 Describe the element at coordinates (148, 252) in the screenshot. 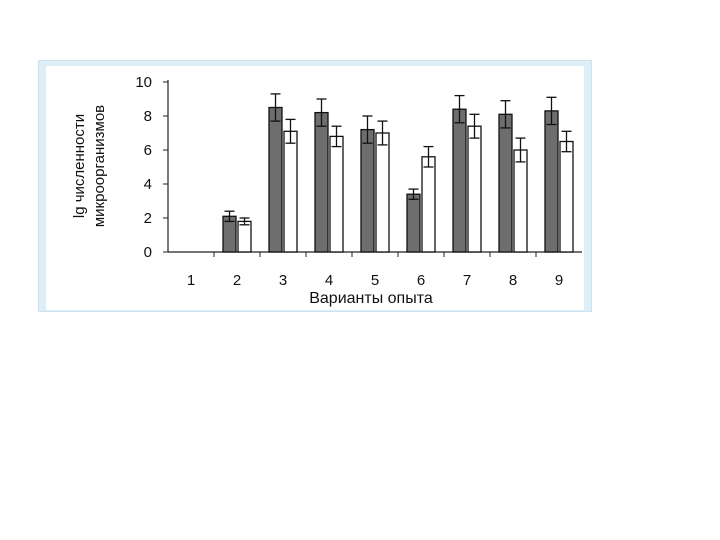

I see `y-tick-label: 0` at that location.